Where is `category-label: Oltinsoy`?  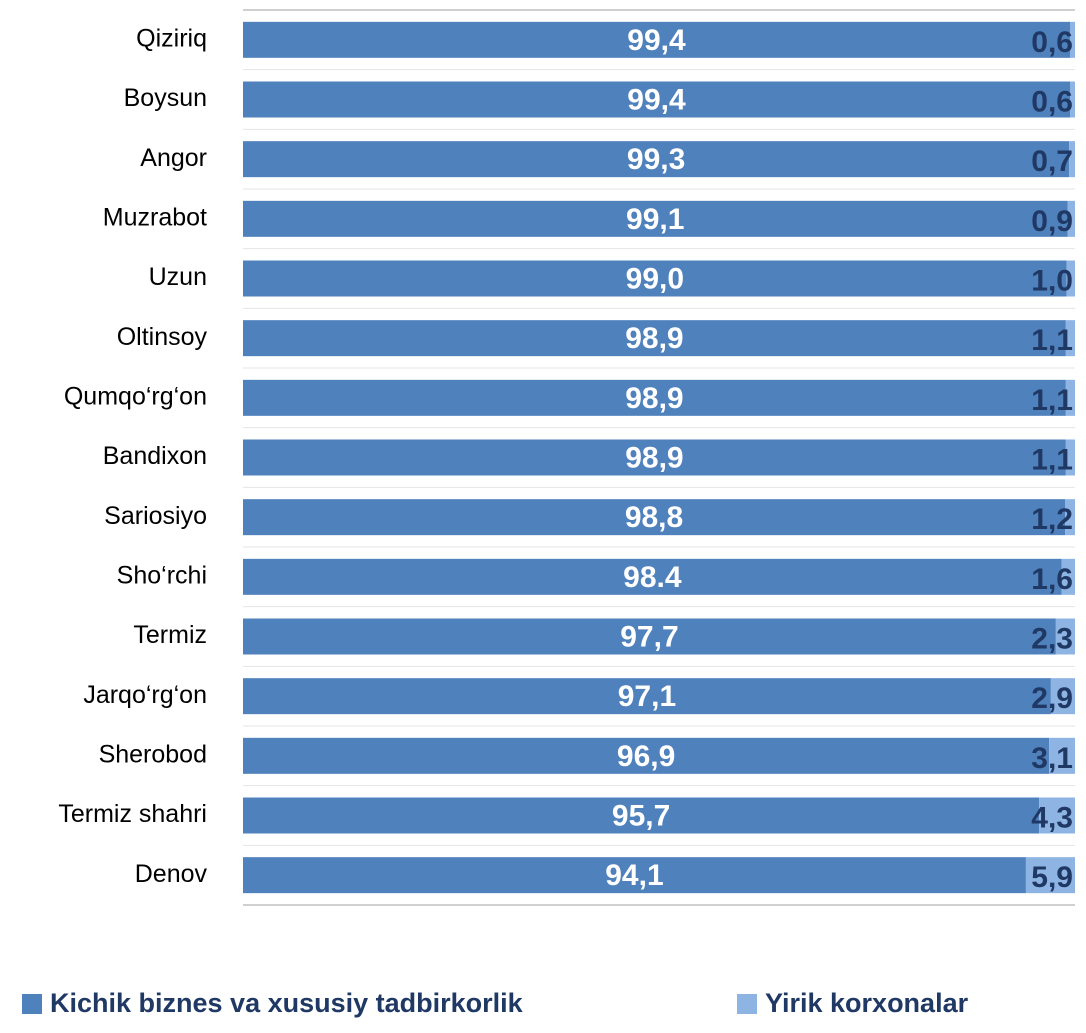
category-label: Oltinsoy is located at coordinates (162, 337).